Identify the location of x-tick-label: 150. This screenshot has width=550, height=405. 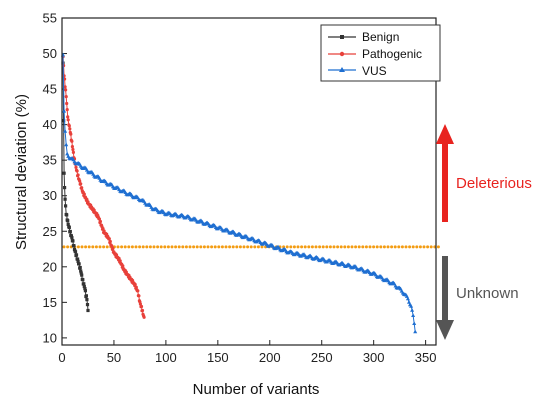
(218, 357).